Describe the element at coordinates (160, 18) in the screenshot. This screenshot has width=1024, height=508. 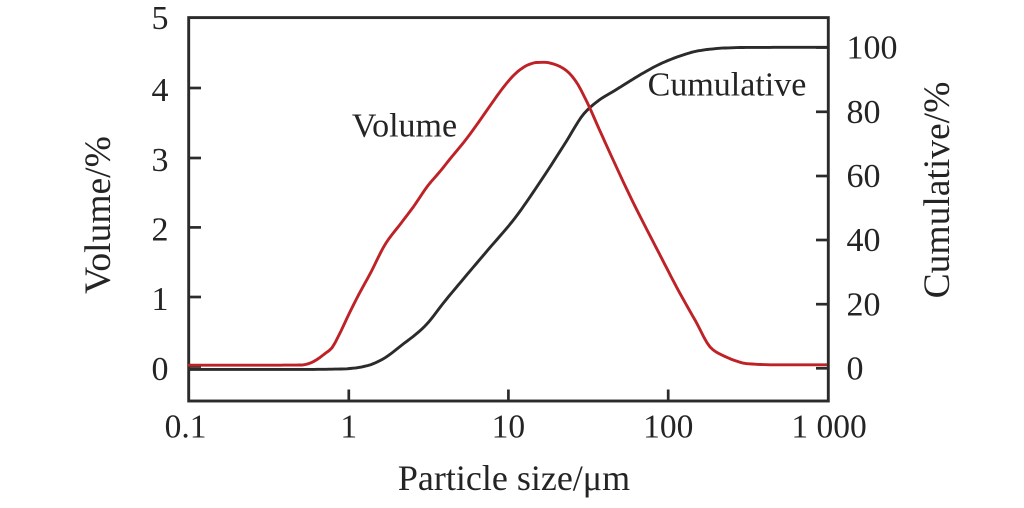
I see `svg-text: 5` at that location.